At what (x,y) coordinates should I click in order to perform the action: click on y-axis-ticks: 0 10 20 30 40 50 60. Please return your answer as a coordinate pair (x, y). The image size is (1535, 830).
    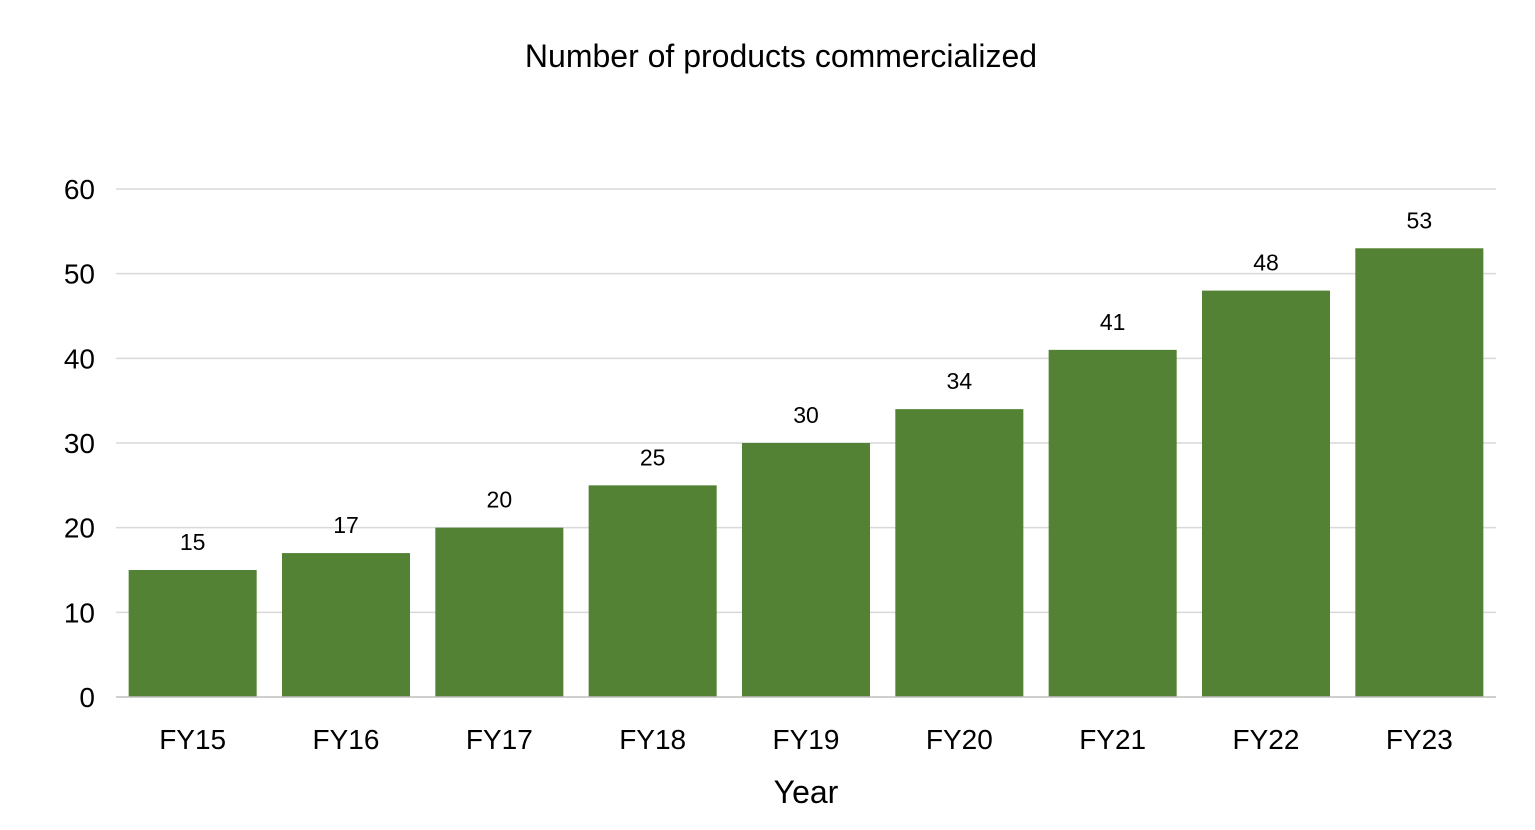
    Looking at the image, I should click on (79, 443).